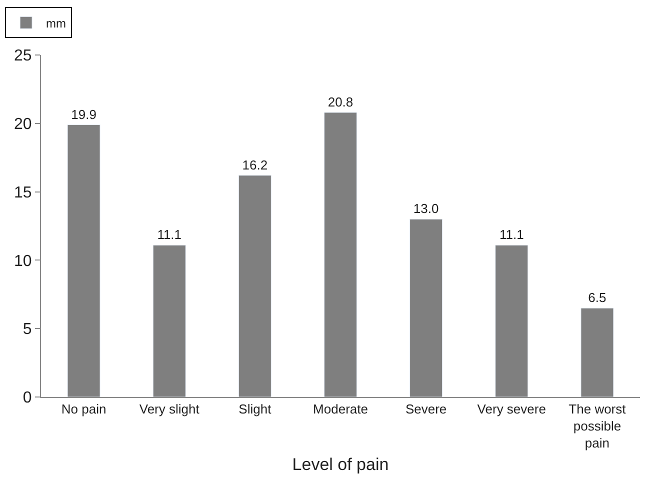  What do you see at coordinates (597, 426) in the screenshot?
I see `x-tick-label: The worst possible pain` at bounding box center [597, 426].